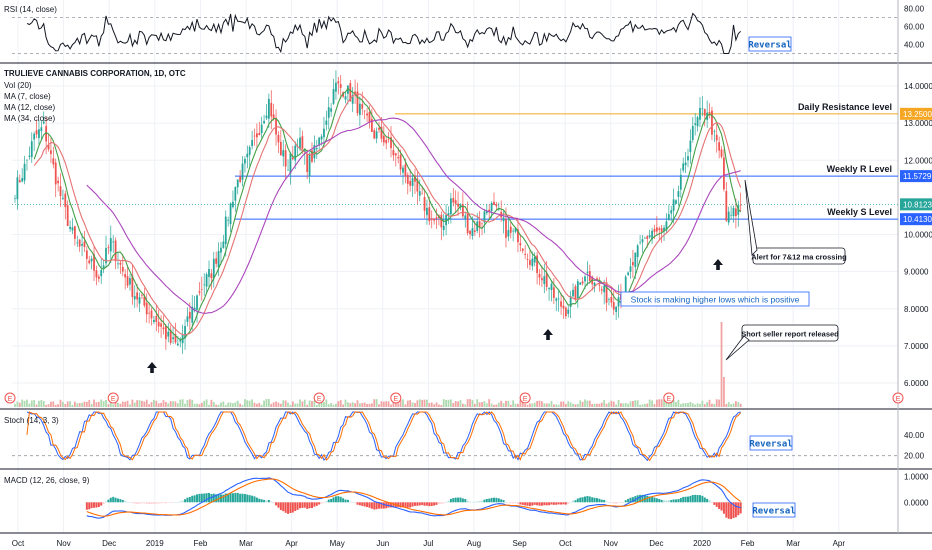  What do you see at coordinates (918, 86) in the screenshot?
I see `price-tick-label: 14.0000` at bounding box center [918, 86].